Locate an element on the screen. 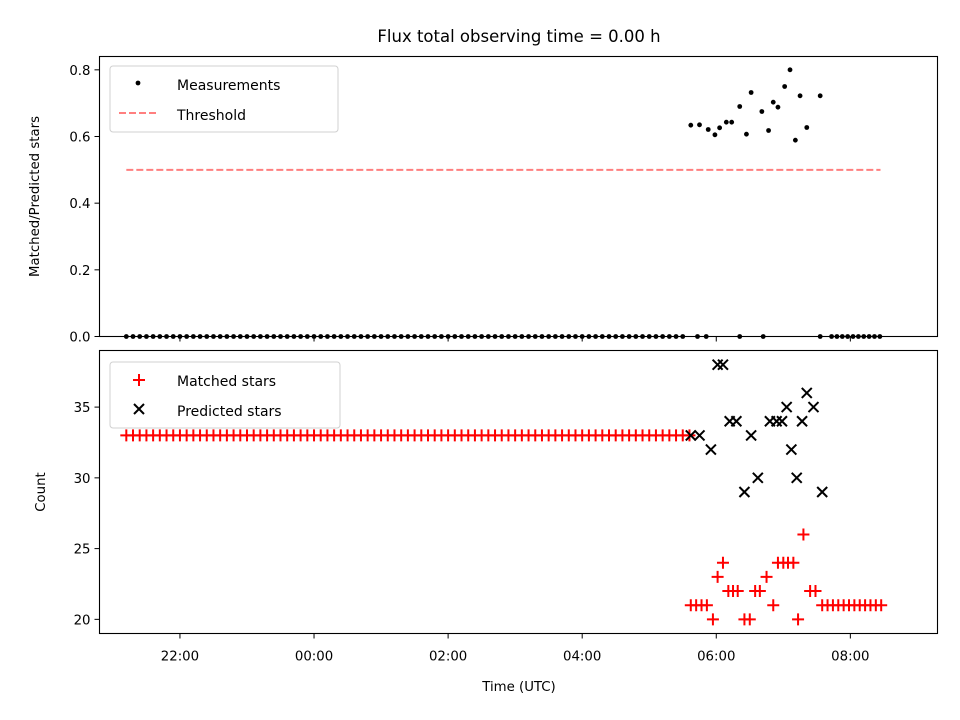 The width and height of the screenshot is (960, 720). top-y-tick-label: 0.0 is located at coordinates (79, 338).